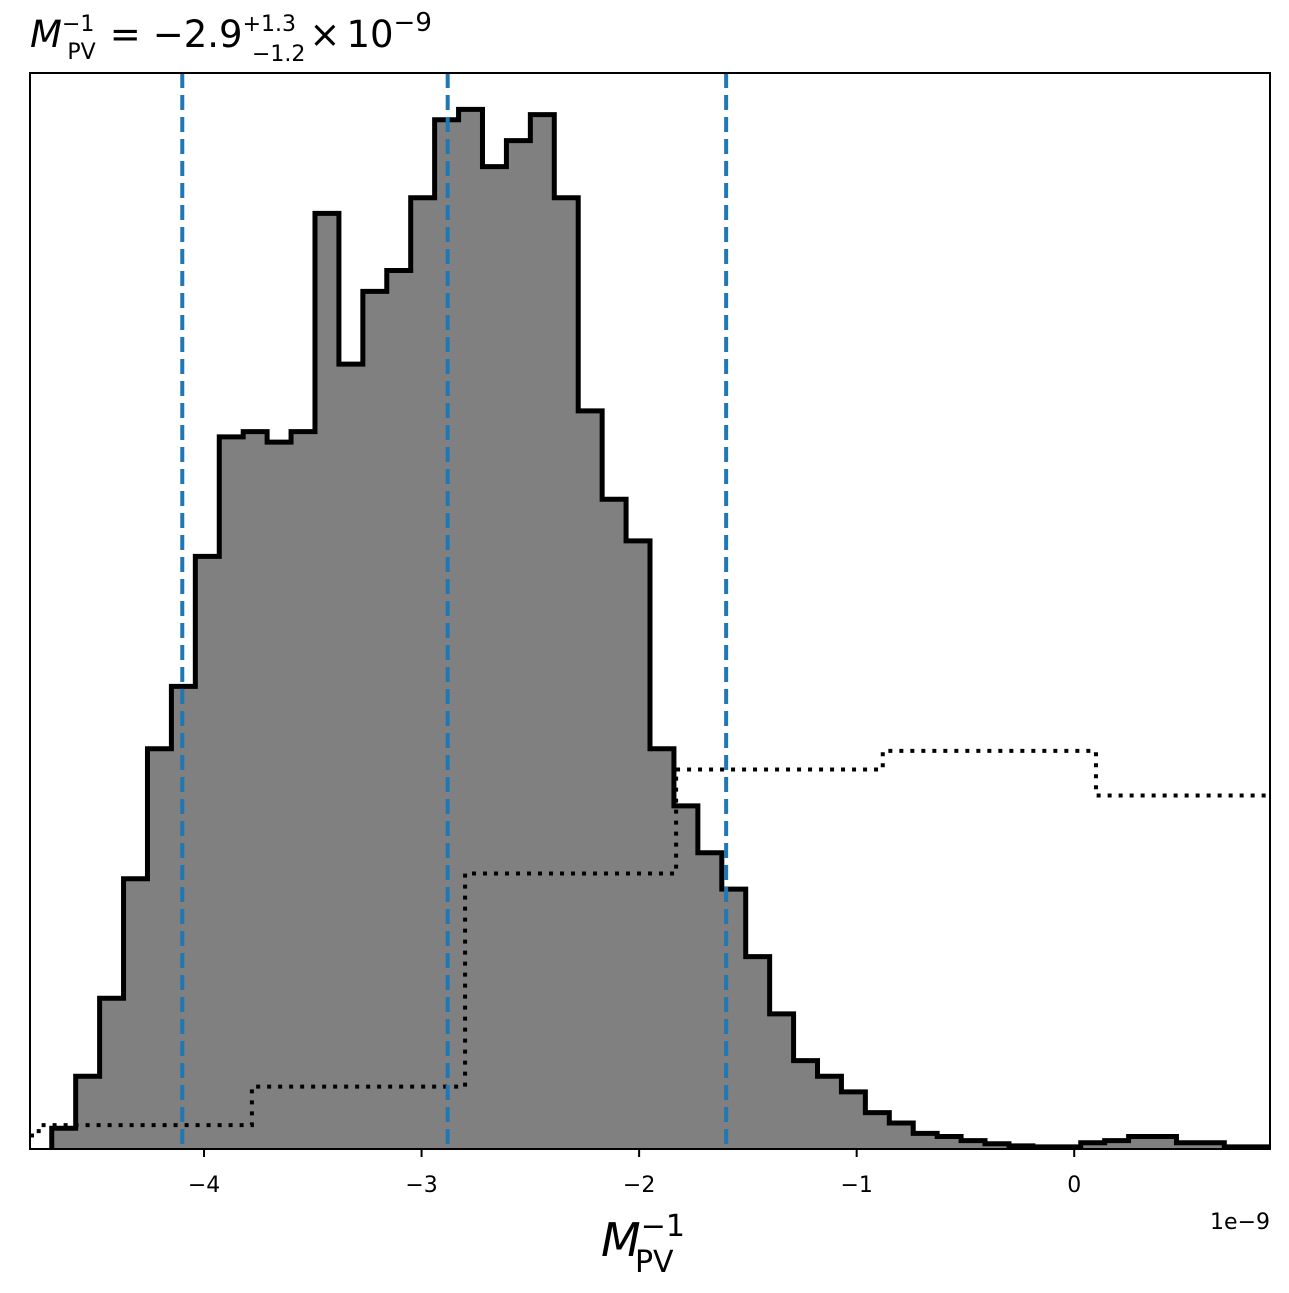  What do you see at coordinates (421, 1185) in the screenshot?
I see `x-tick-label: −3` at bounding box center [421, 1185].